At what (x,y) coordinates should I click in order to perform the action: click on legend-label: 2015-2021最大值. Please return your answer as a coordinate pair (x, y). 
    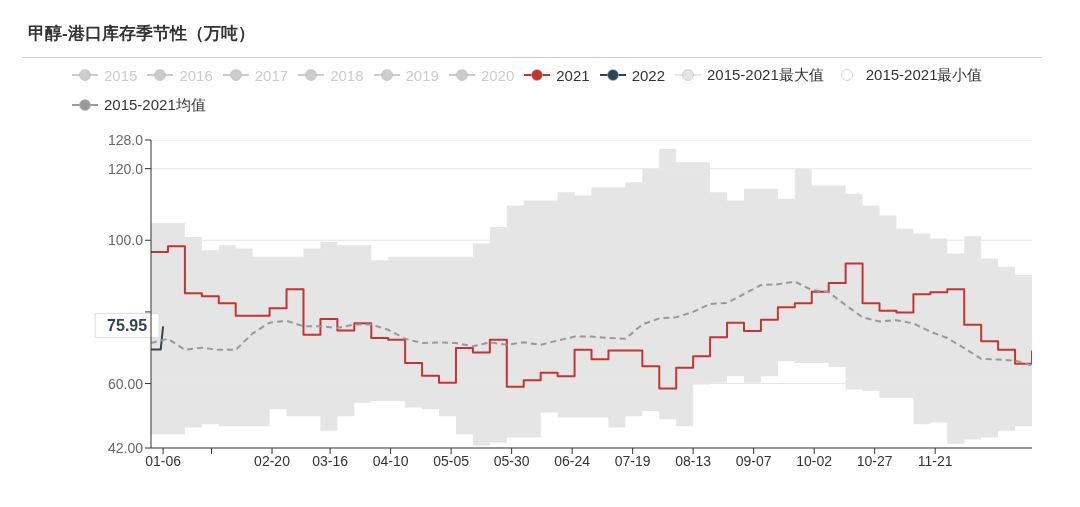
    Looking at the image, I should click on (765, 75).